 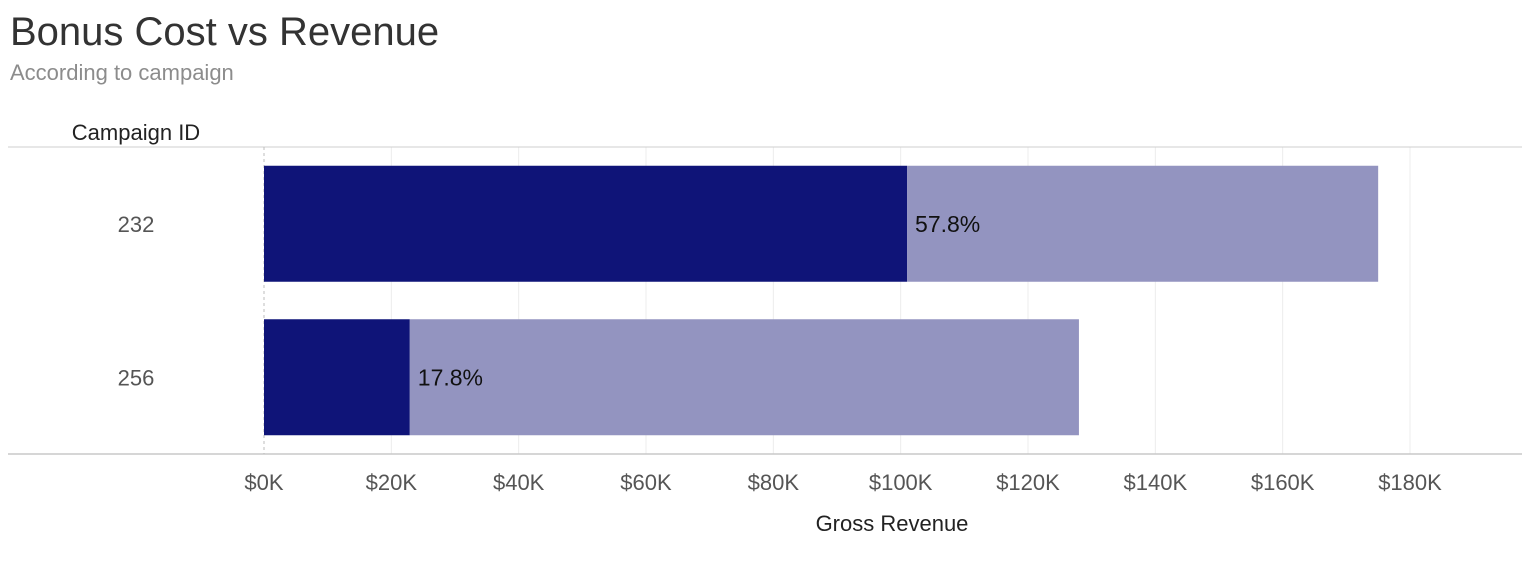 I want to click on x-tick-label: $0K, so click(x=263, y=482).